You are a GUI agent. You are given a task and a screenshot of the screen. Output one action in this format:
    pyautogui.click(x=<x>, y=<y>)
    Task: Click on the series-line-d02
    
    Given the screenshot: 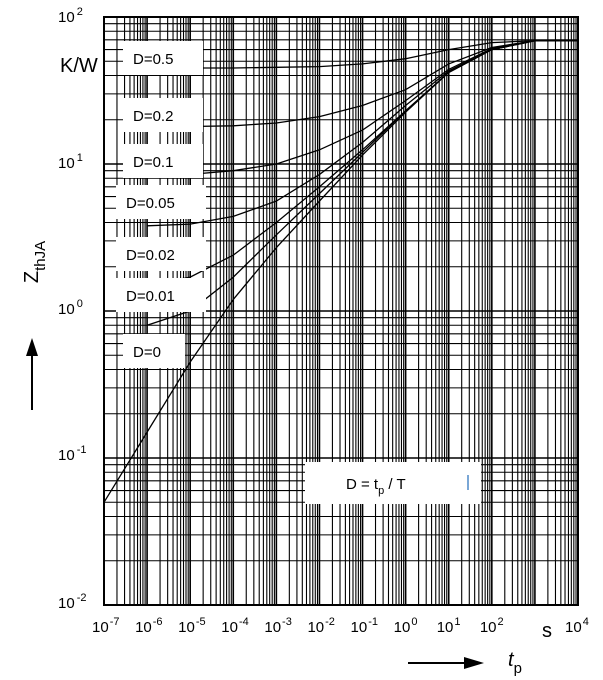 What is the action you would take?
    pyautogui.click(x=384, y=84)
    